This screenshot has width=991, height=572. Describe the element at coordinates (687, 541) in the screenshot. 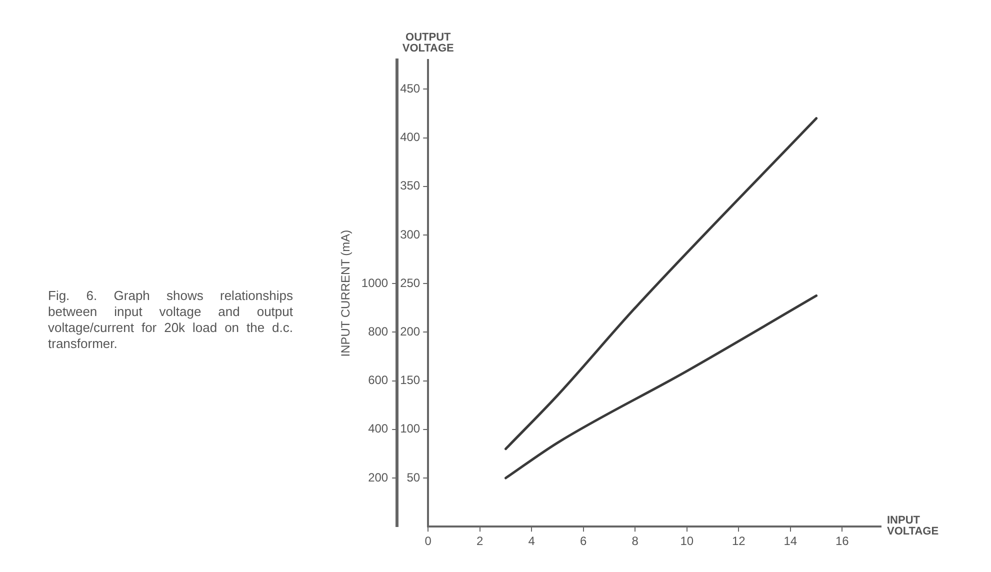

I see `x-tick-label: 10` at that location.